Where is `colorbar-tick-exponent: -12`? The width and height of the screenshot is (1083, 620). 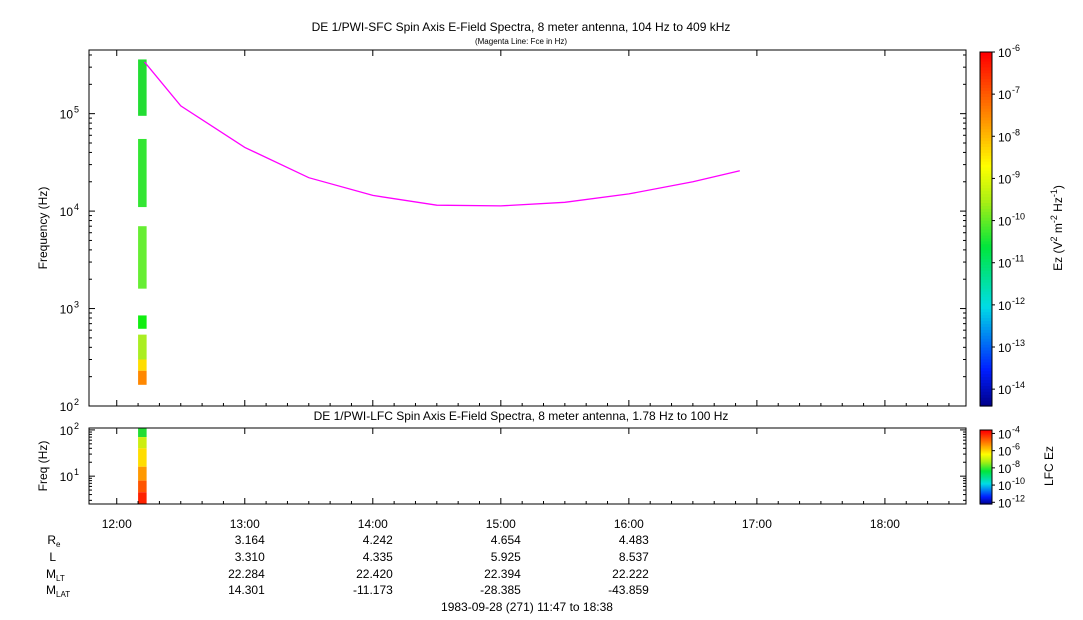 colorbar-tick-exponent: -12 is located at coordinates (1018, 301).